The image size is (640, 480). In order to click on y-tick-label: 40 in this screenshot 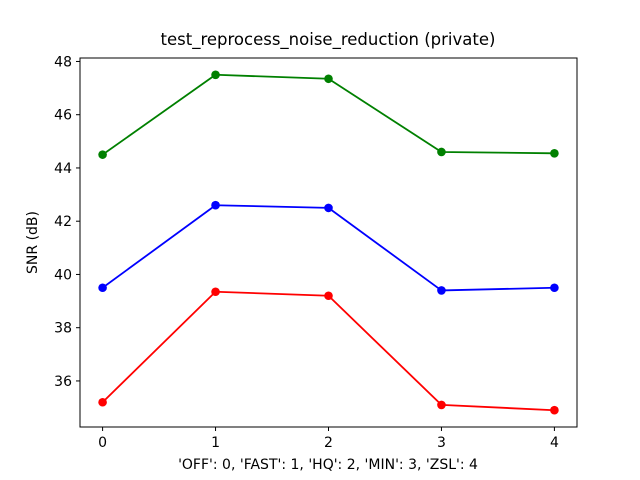, I will do `click(63, 275)`.